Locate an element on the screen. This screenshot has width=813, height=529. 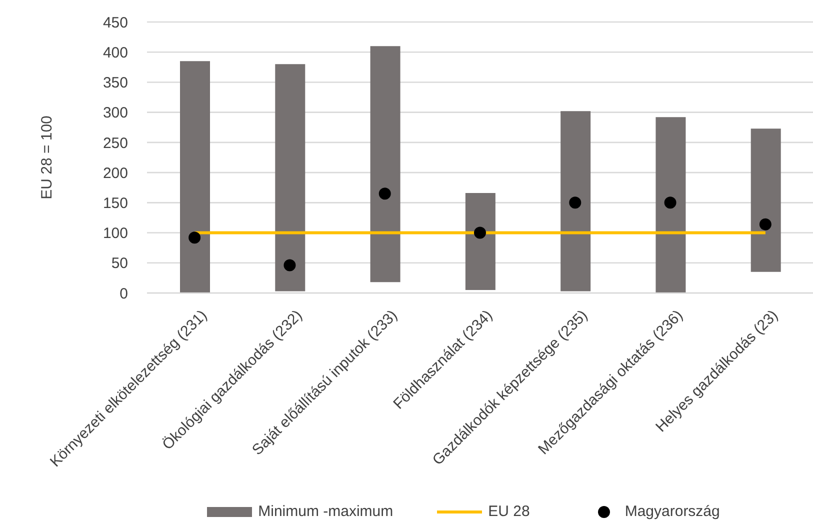
legend-label: Magyarország is located at coordinates (672, 511).